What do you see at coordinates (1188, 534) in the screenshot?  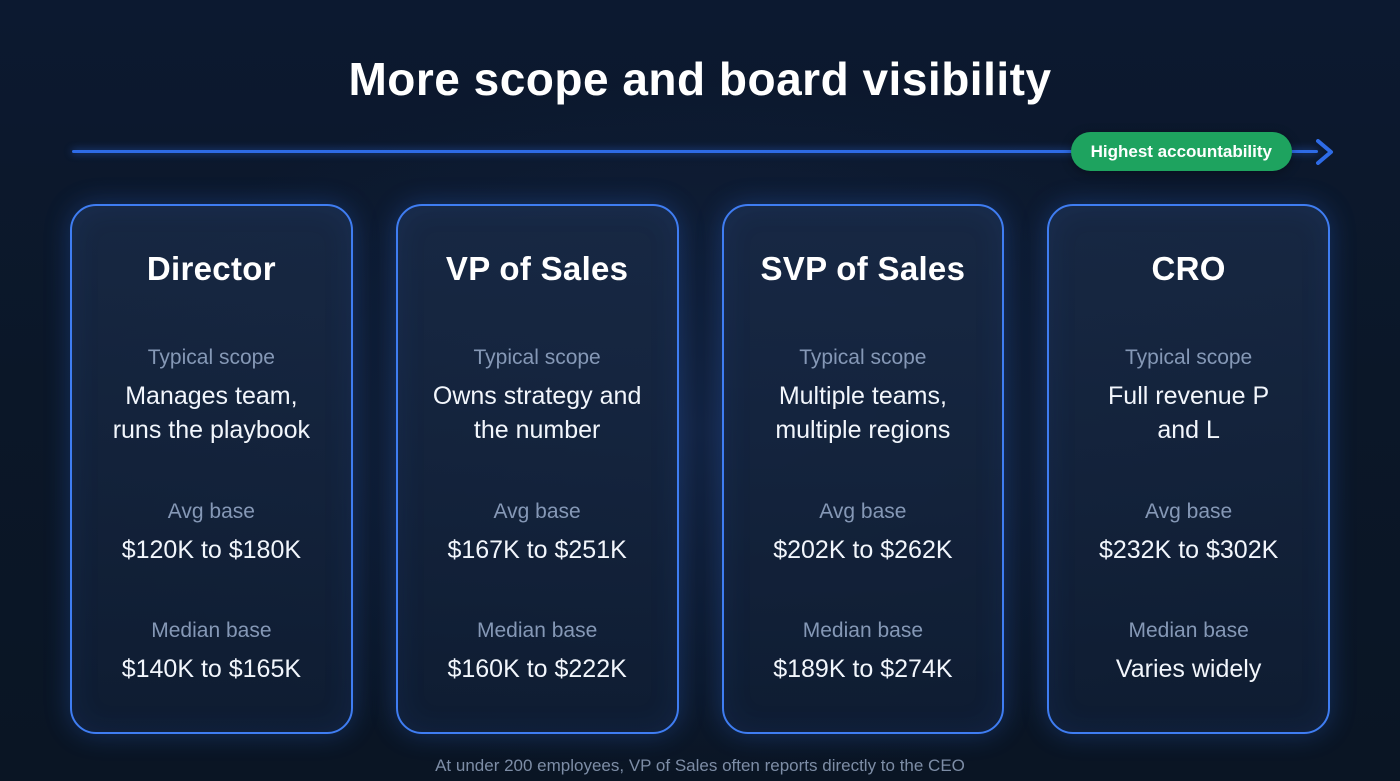 I see `avg-base-group: Avg base $232K to $302K` at bounding box center [1188, 534].